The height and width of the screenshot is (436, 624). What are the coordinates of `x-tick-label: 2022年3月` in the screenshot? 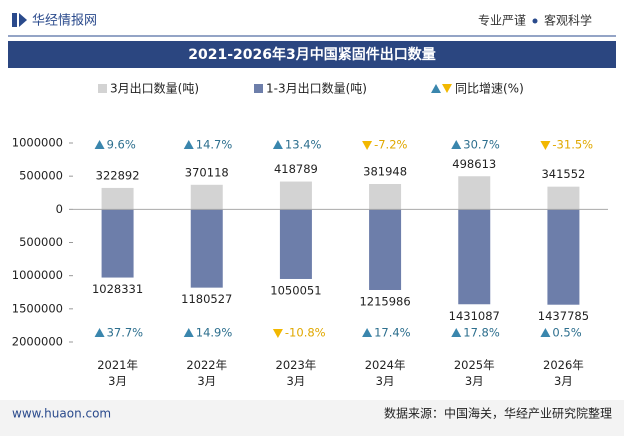 It's located at (207, 373).